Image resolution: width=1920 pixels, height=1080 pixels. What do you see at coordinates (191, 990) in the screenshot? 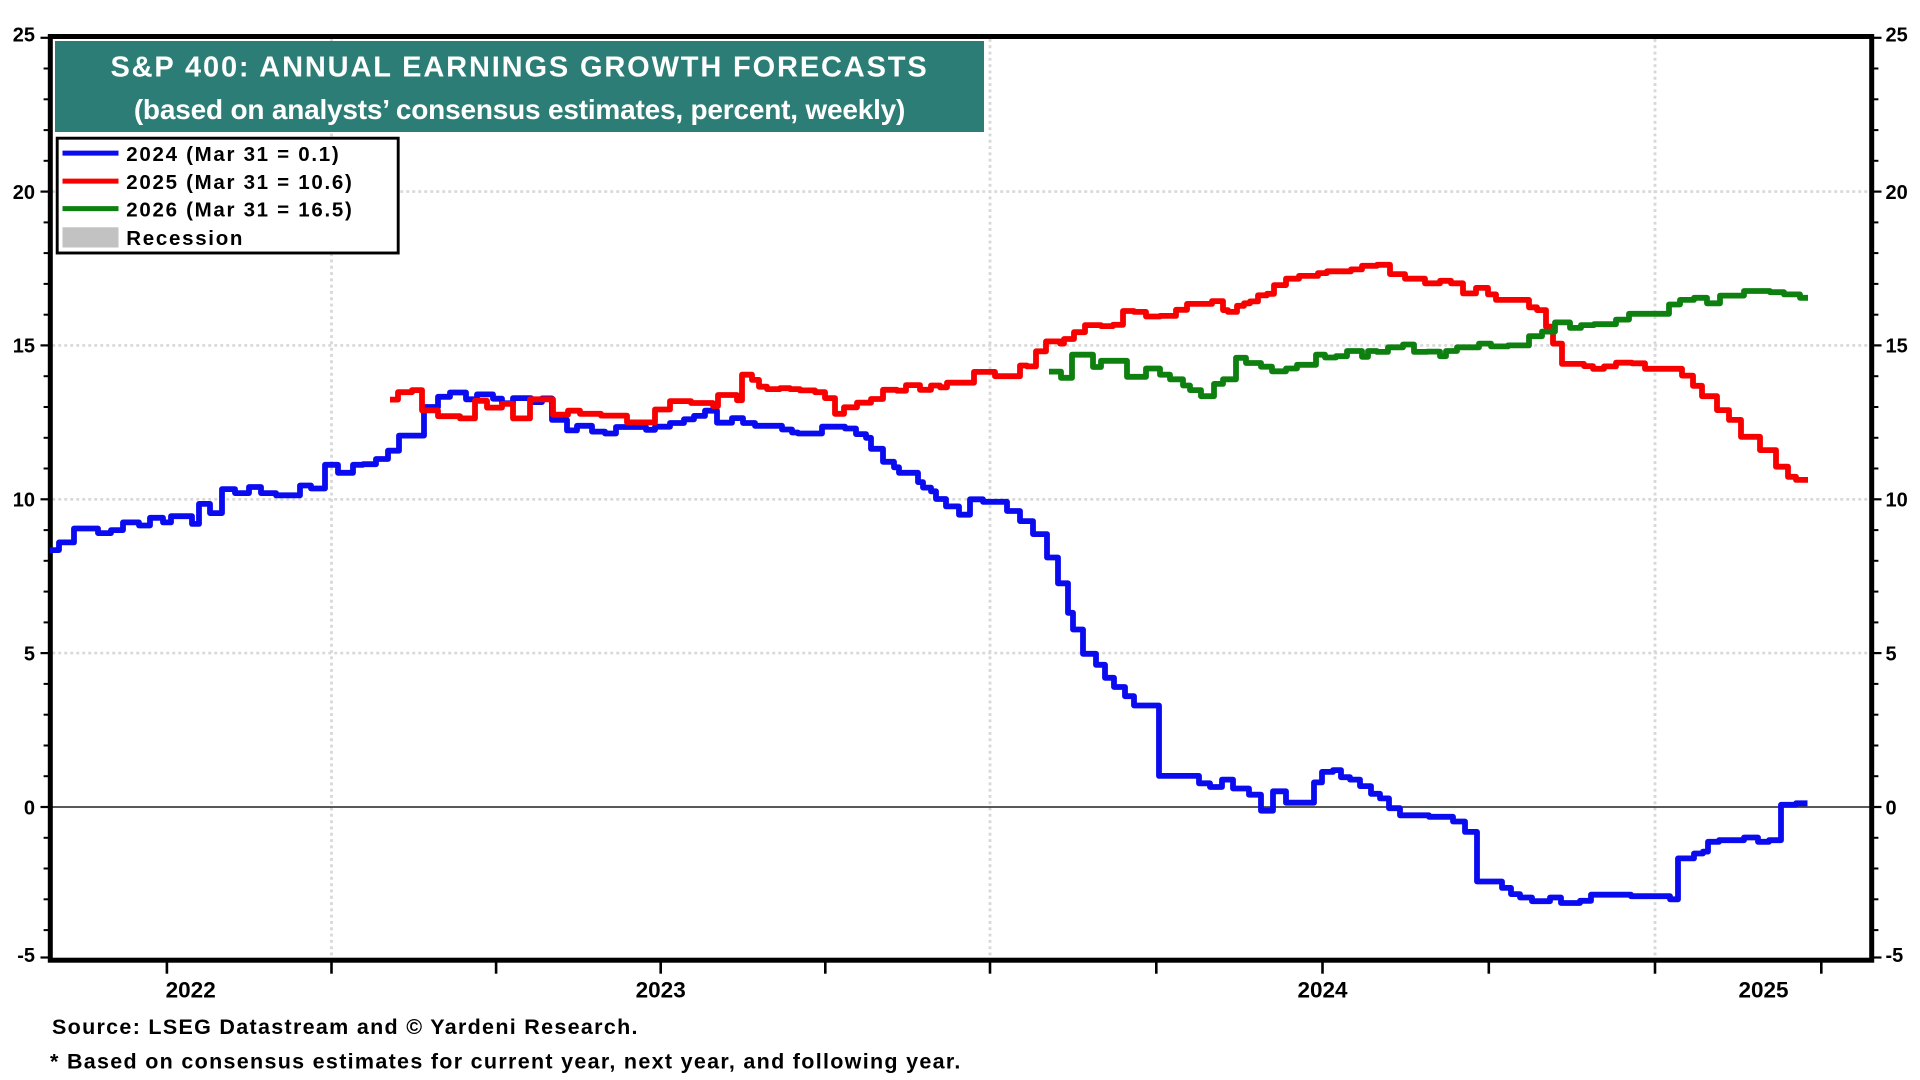
I see `svg-text: 2022` at bounding box center [191, 990].